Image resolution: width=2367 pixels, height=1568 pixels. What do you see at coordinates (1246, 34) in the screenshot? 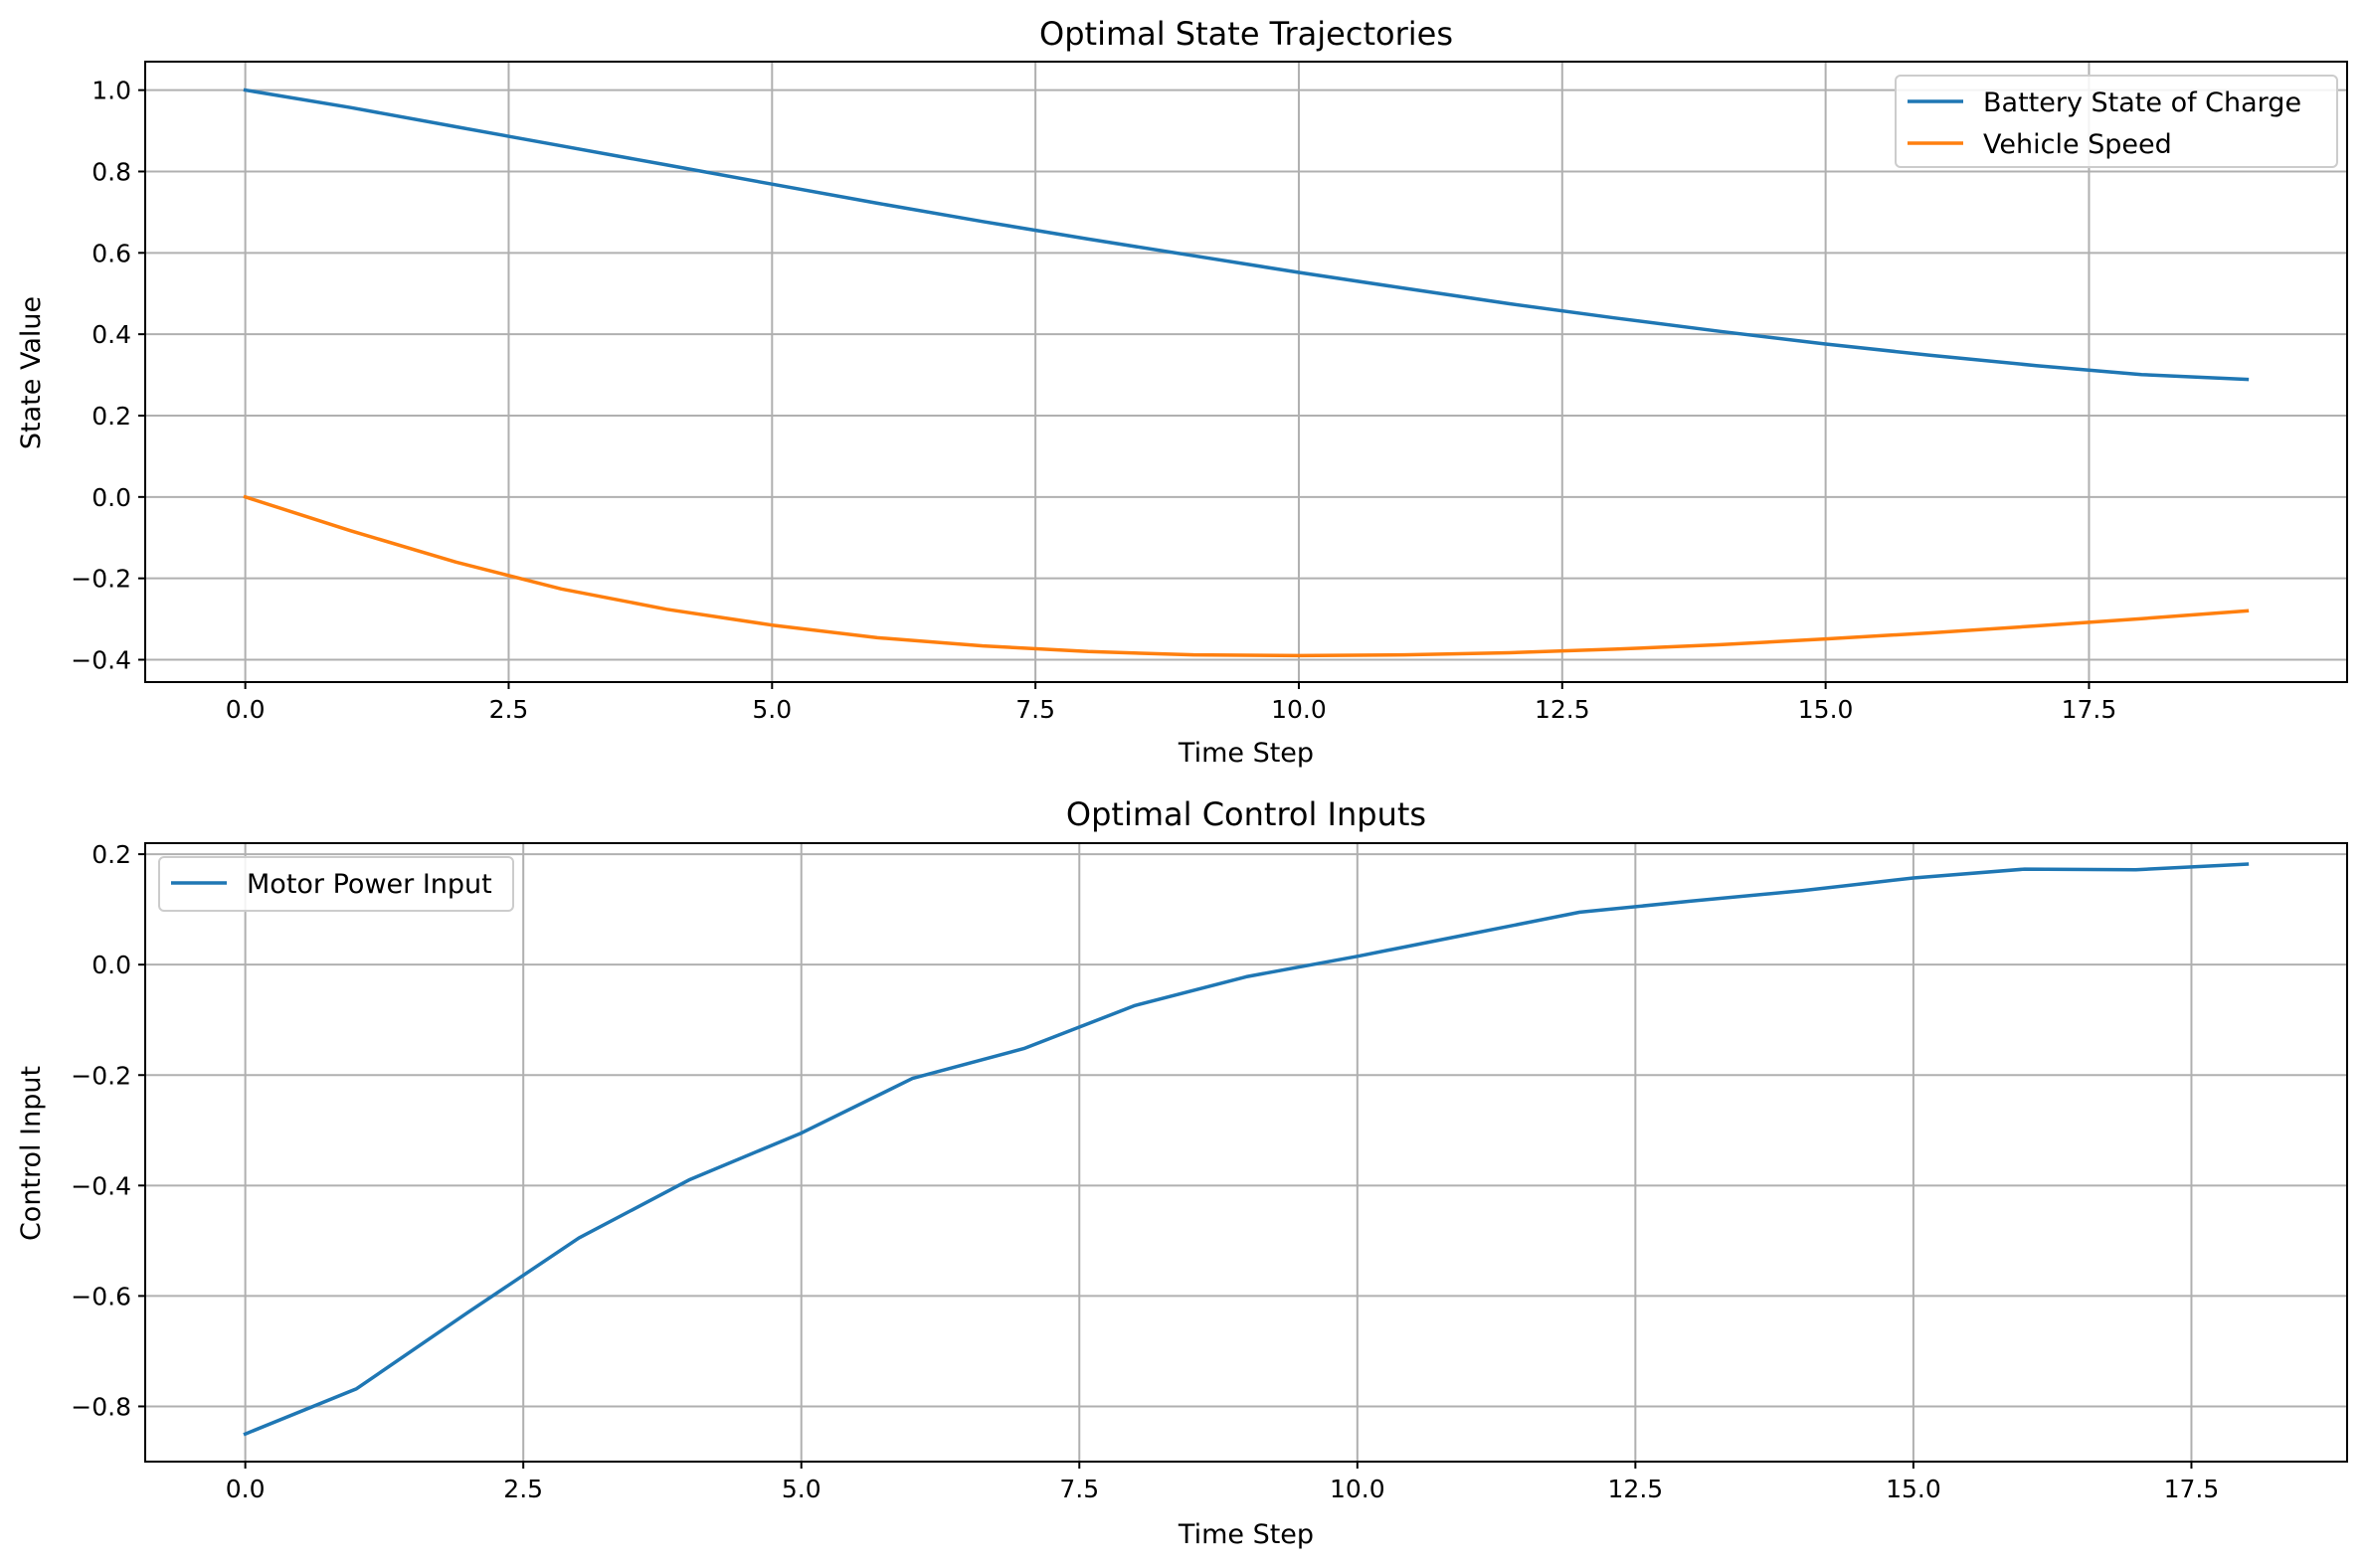
I see `chart-title: Optimal State Trajectories` at bounding box center [1246, 34].